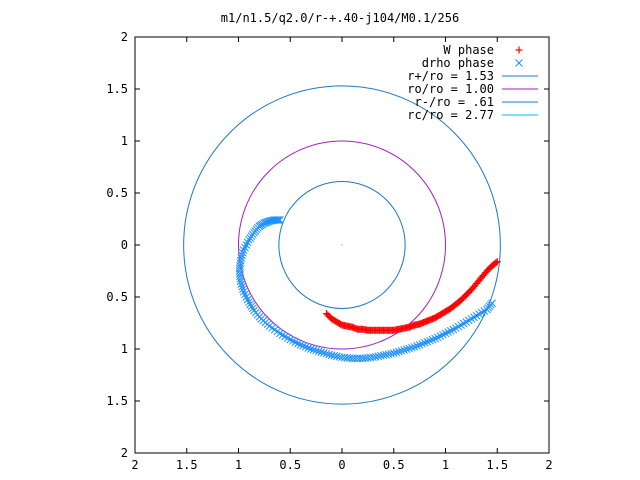 This screenshot has width=640, height=480. I want to click on legend-label: W phase, so click(468, 50).